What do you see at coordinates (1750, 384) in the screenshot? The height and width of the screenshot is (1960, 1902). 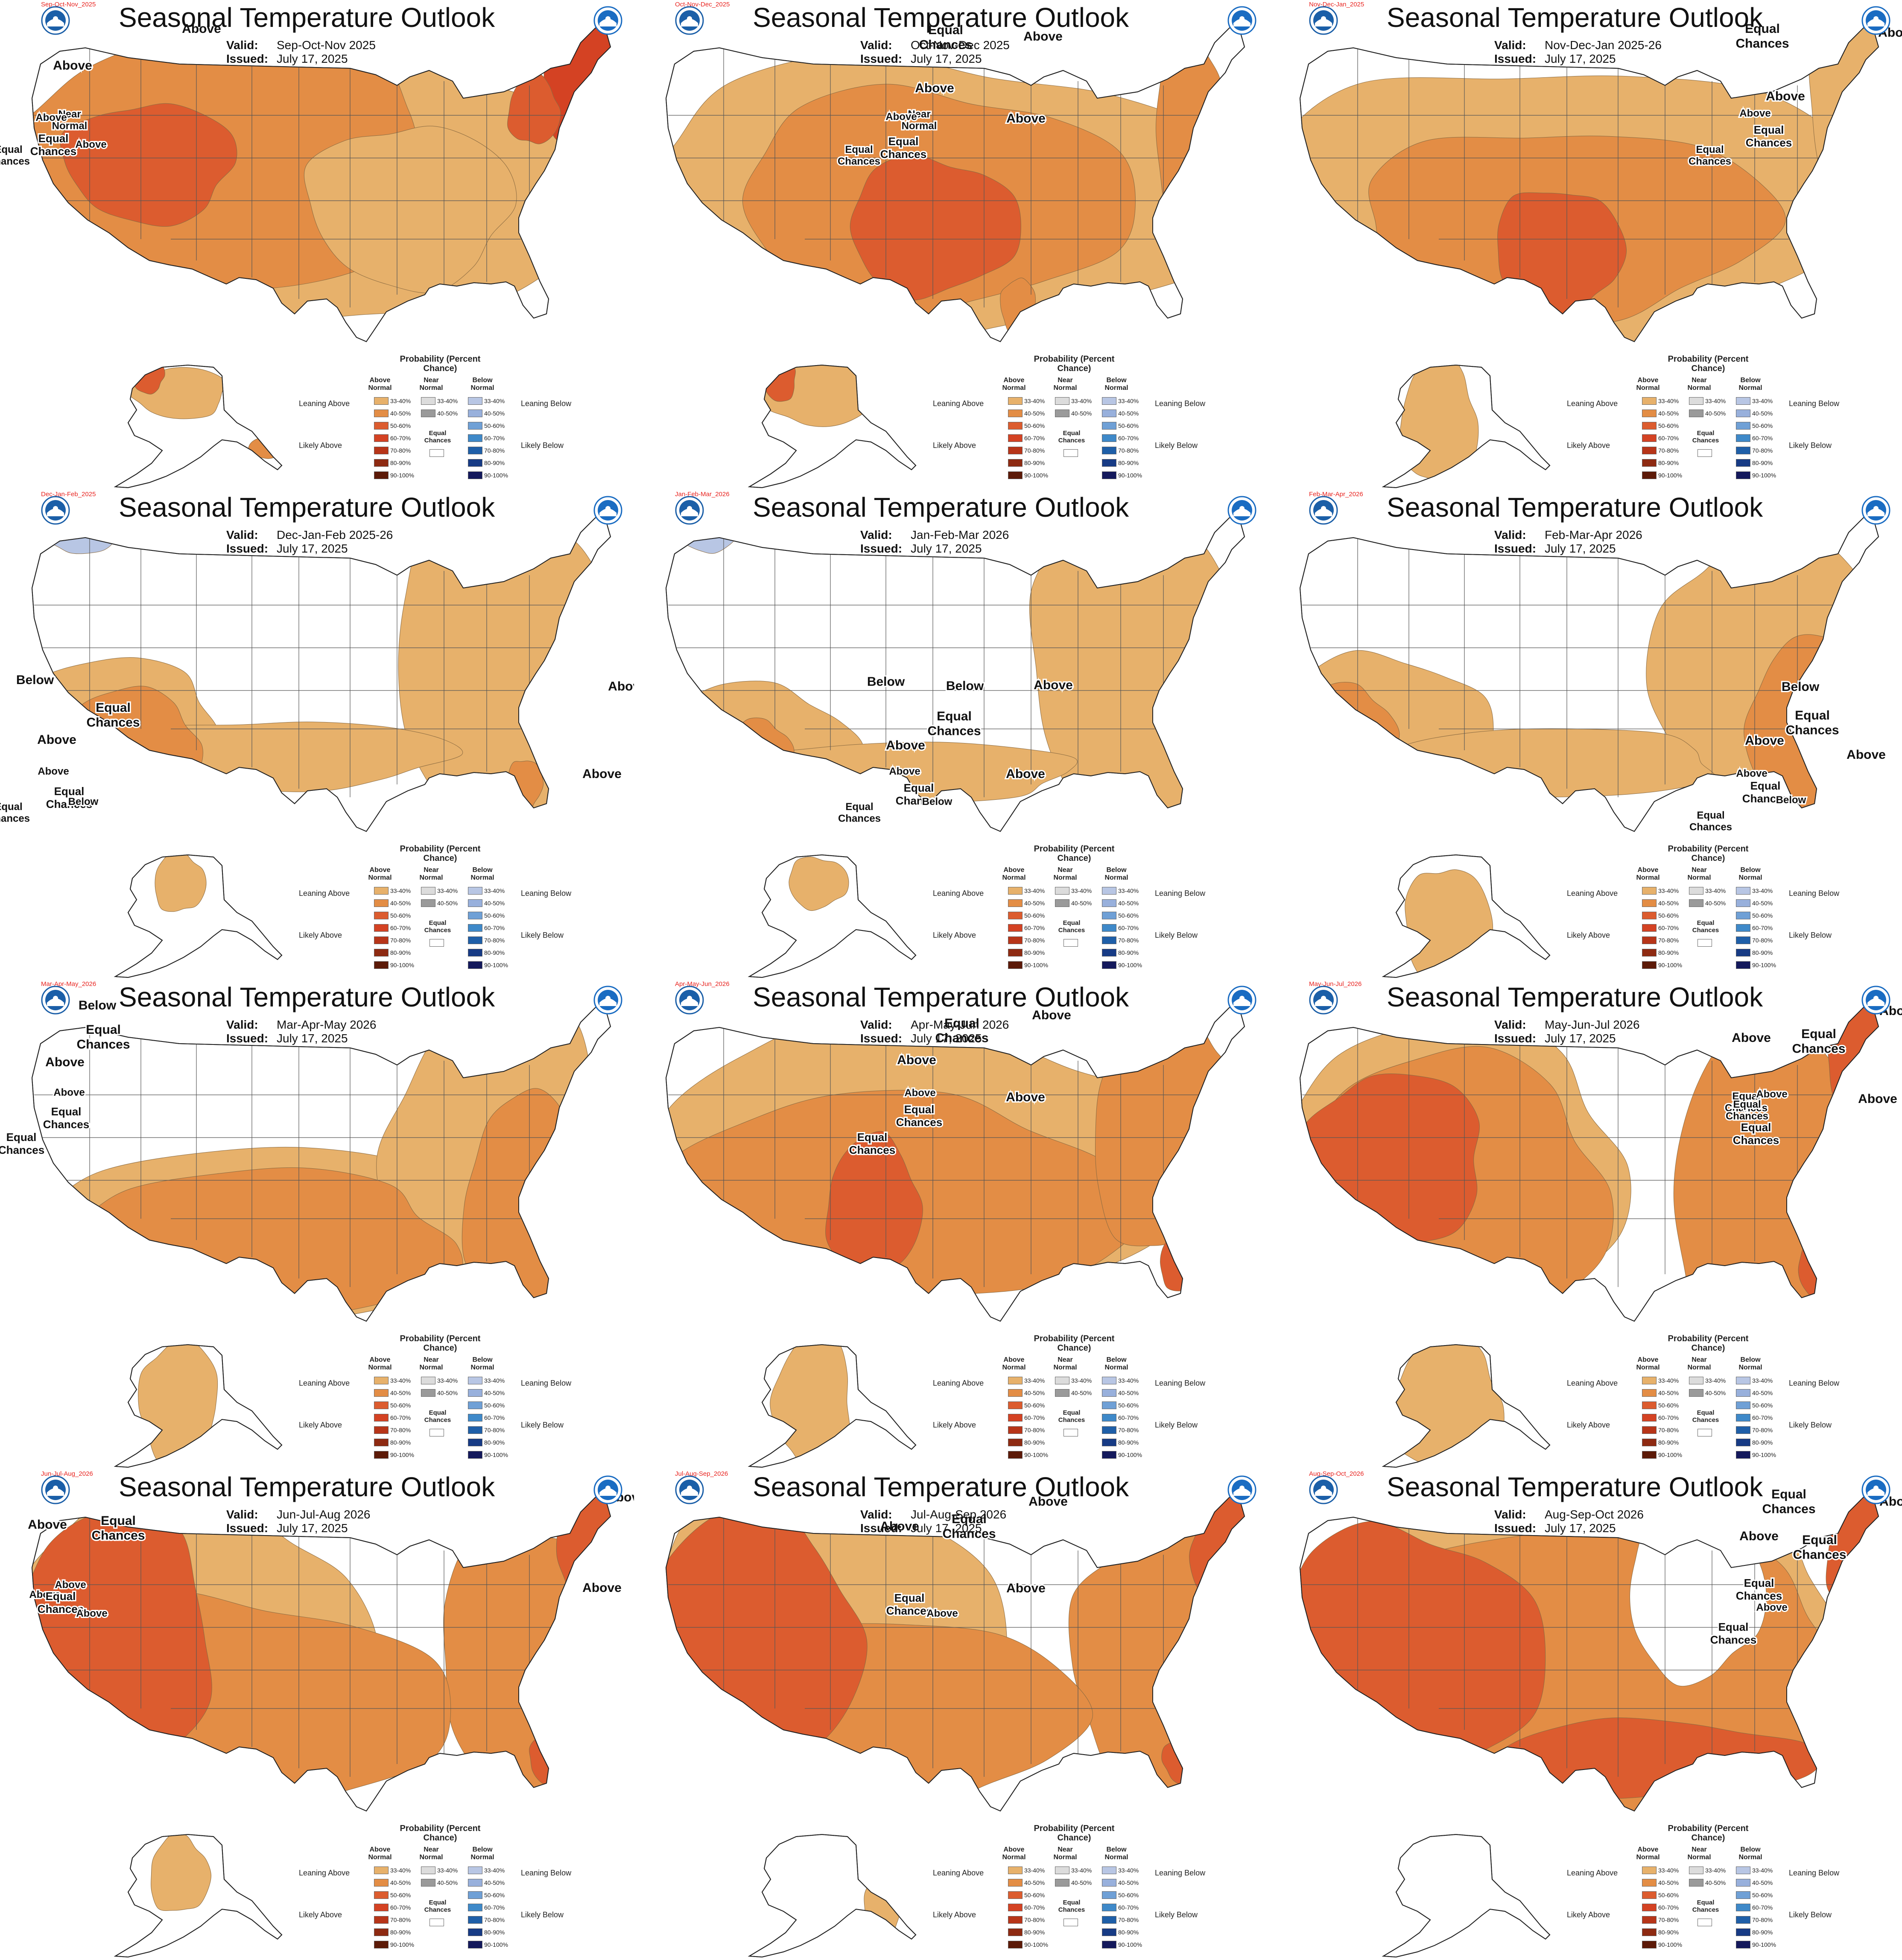 I see `legend-col-below: Below Normal` at bounding box center [1750, 384].